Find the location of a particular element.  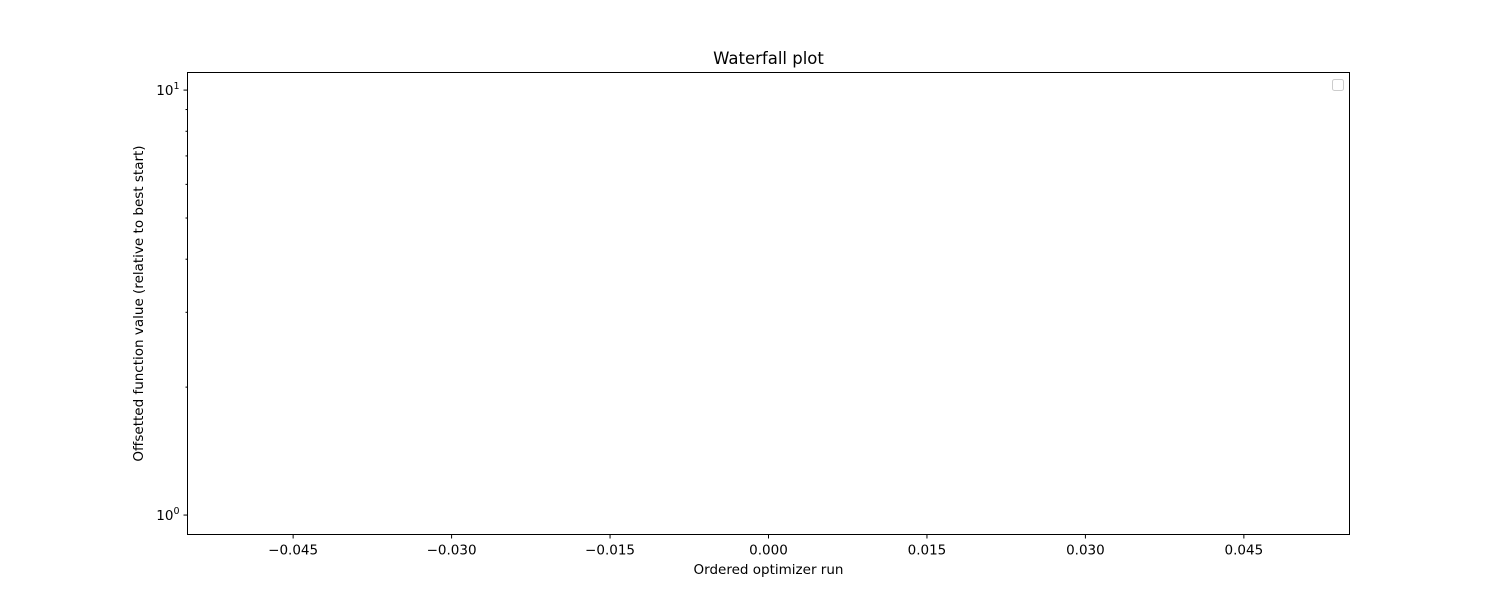

chart-title: Waterfall plot is located at coordinates (768, 58).